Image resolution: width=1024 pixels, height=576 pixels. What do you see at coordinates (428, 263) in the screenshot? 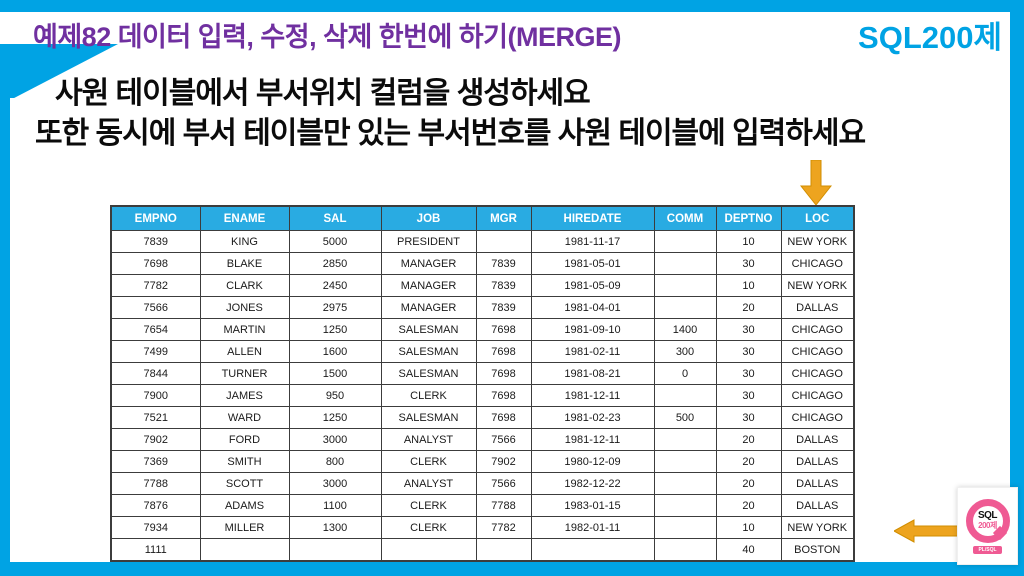
I see `cell-job: MANAGER` at bounding box center [428, 263].